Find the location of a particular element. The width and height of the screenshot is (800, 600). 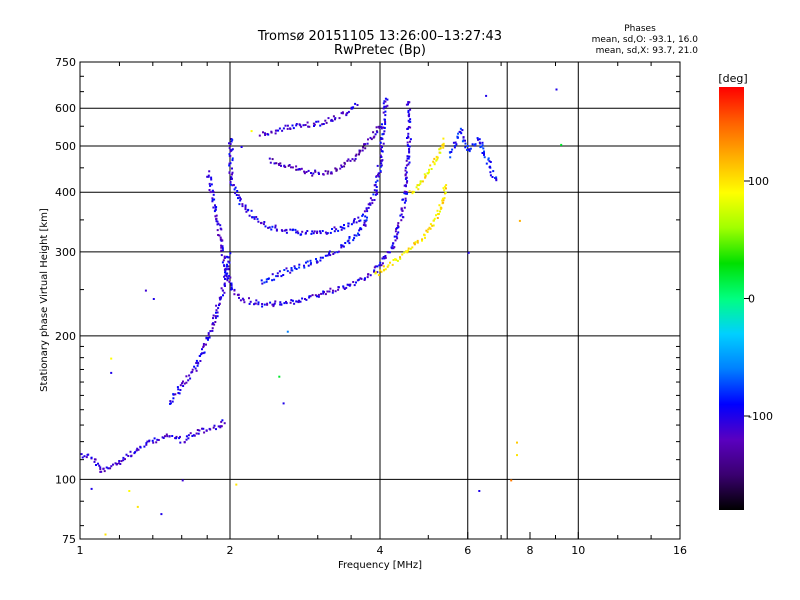

y-tick-label: 750 is located at coordinates (65, 62).